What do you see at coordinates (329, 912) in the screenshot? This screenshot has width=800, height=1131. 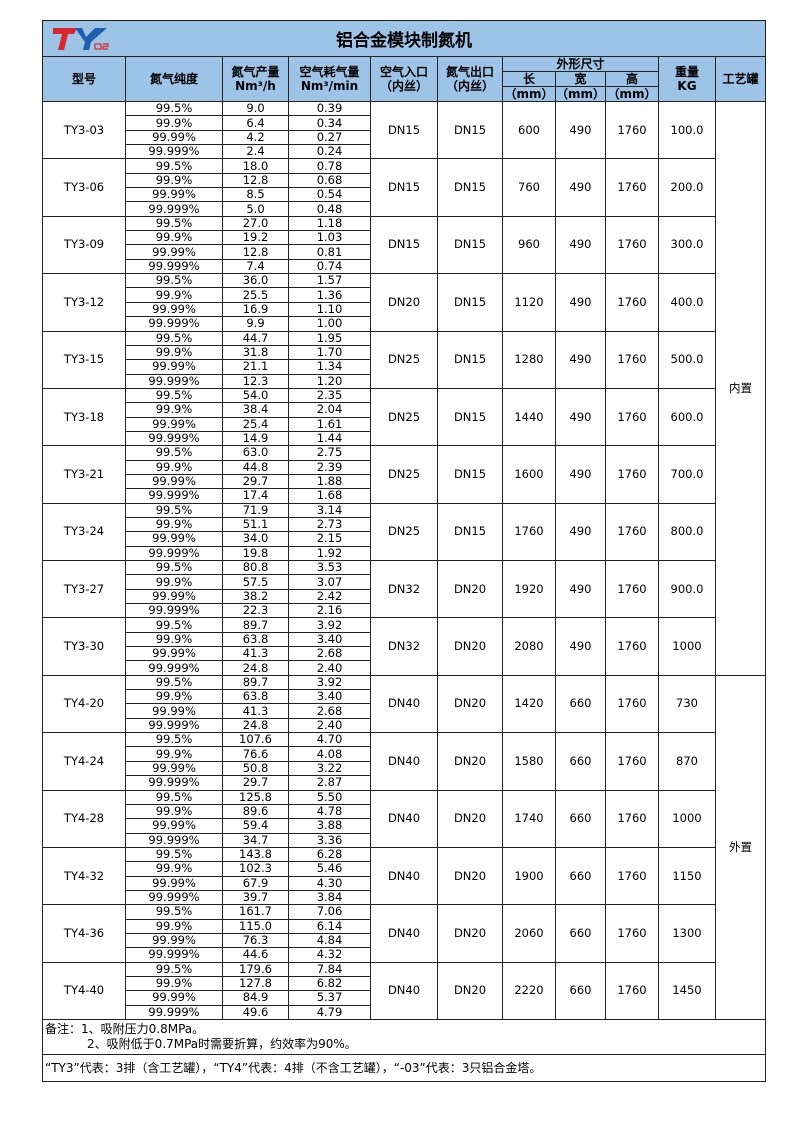 I see `air-consumption-cell: 7.06` at bounding box center [329, 912].